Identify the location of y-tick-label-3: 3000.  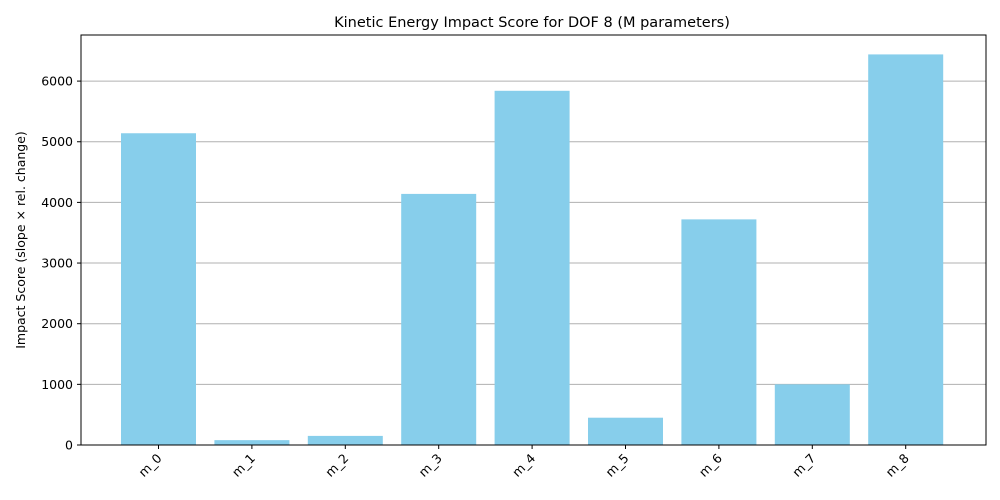
(57, 263).